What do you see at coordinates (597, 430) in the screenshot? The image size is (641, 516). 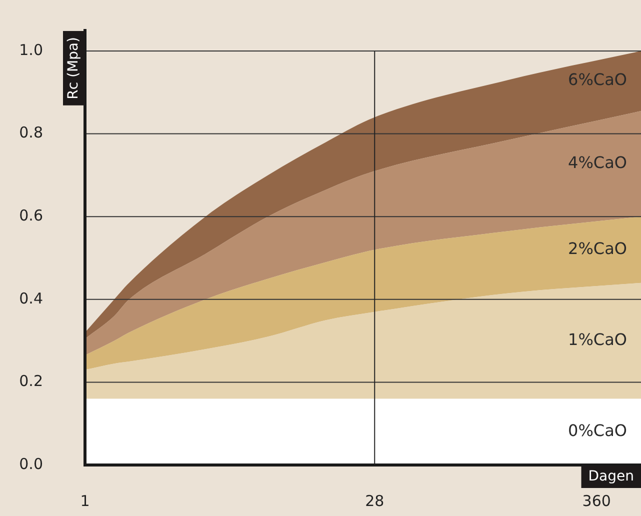 I see `series-label: 0%CaO` at bounding box center [597, 430].